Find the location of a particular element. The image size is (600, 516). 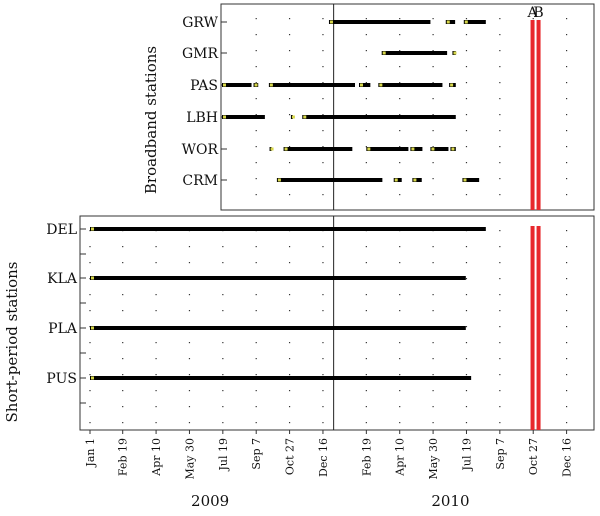

event-line-top-b is located at coordinates (538, 115).